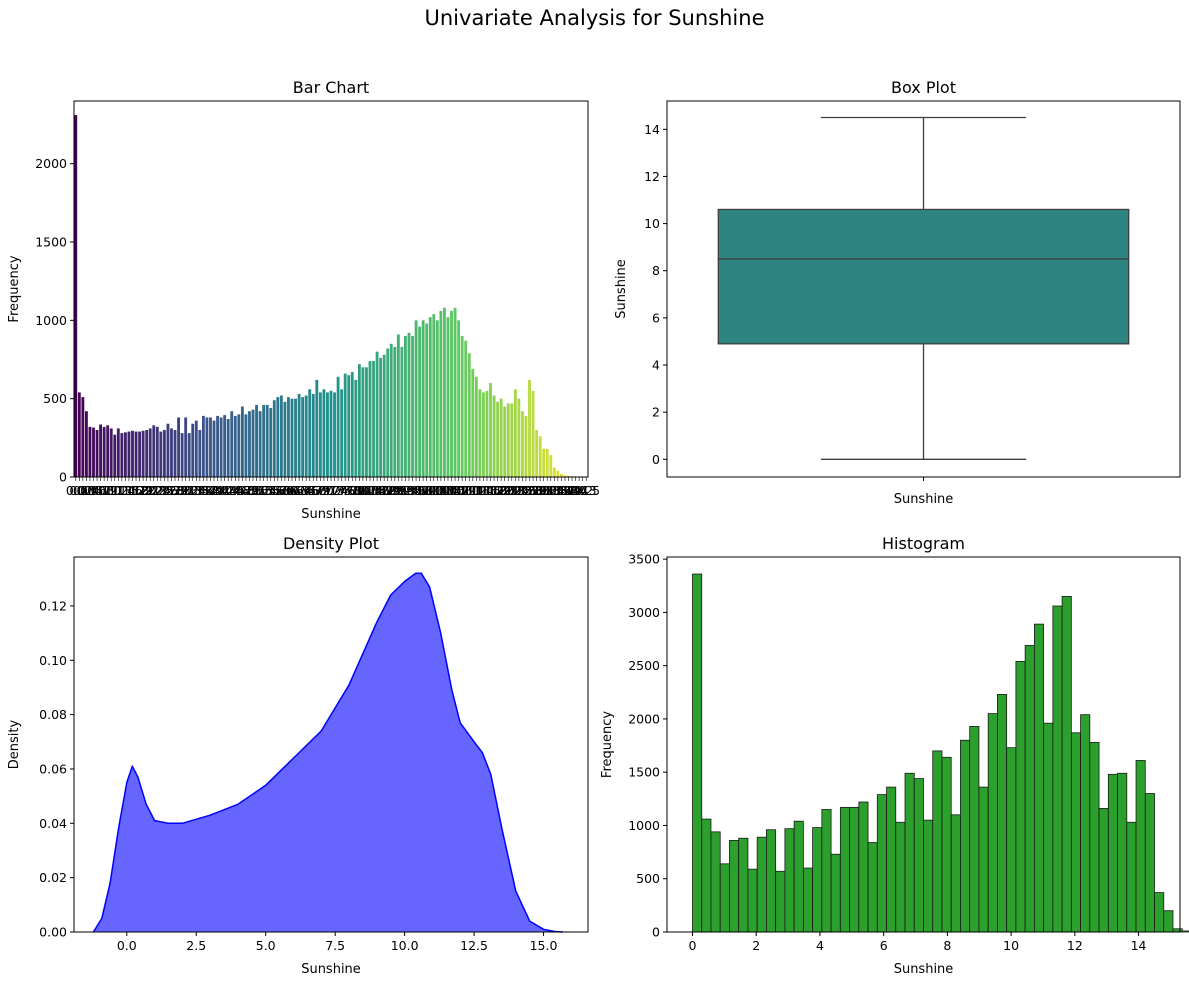 The image size is (1189, 985). Describe the element at coordinates (430, 490) in the screenshot. I see `bar-chart-x-tick-label: 10.0` at that location.